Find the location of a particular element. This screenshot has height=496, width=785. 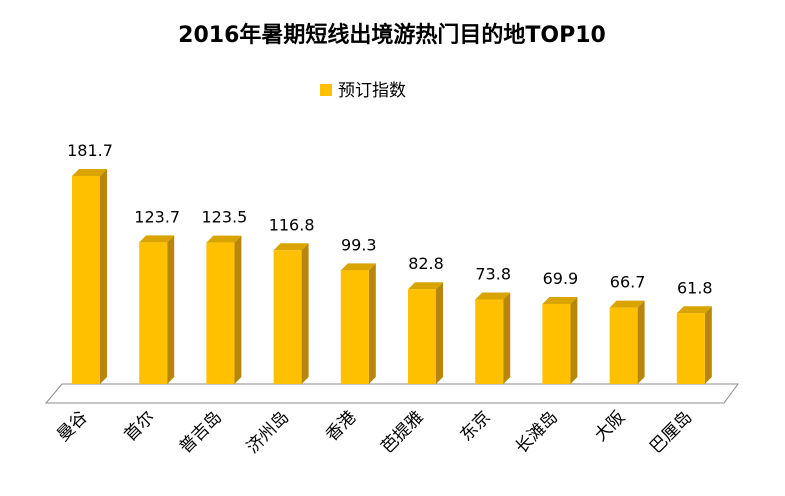

data-label: 82.8 is located at coordinates (426, 263).